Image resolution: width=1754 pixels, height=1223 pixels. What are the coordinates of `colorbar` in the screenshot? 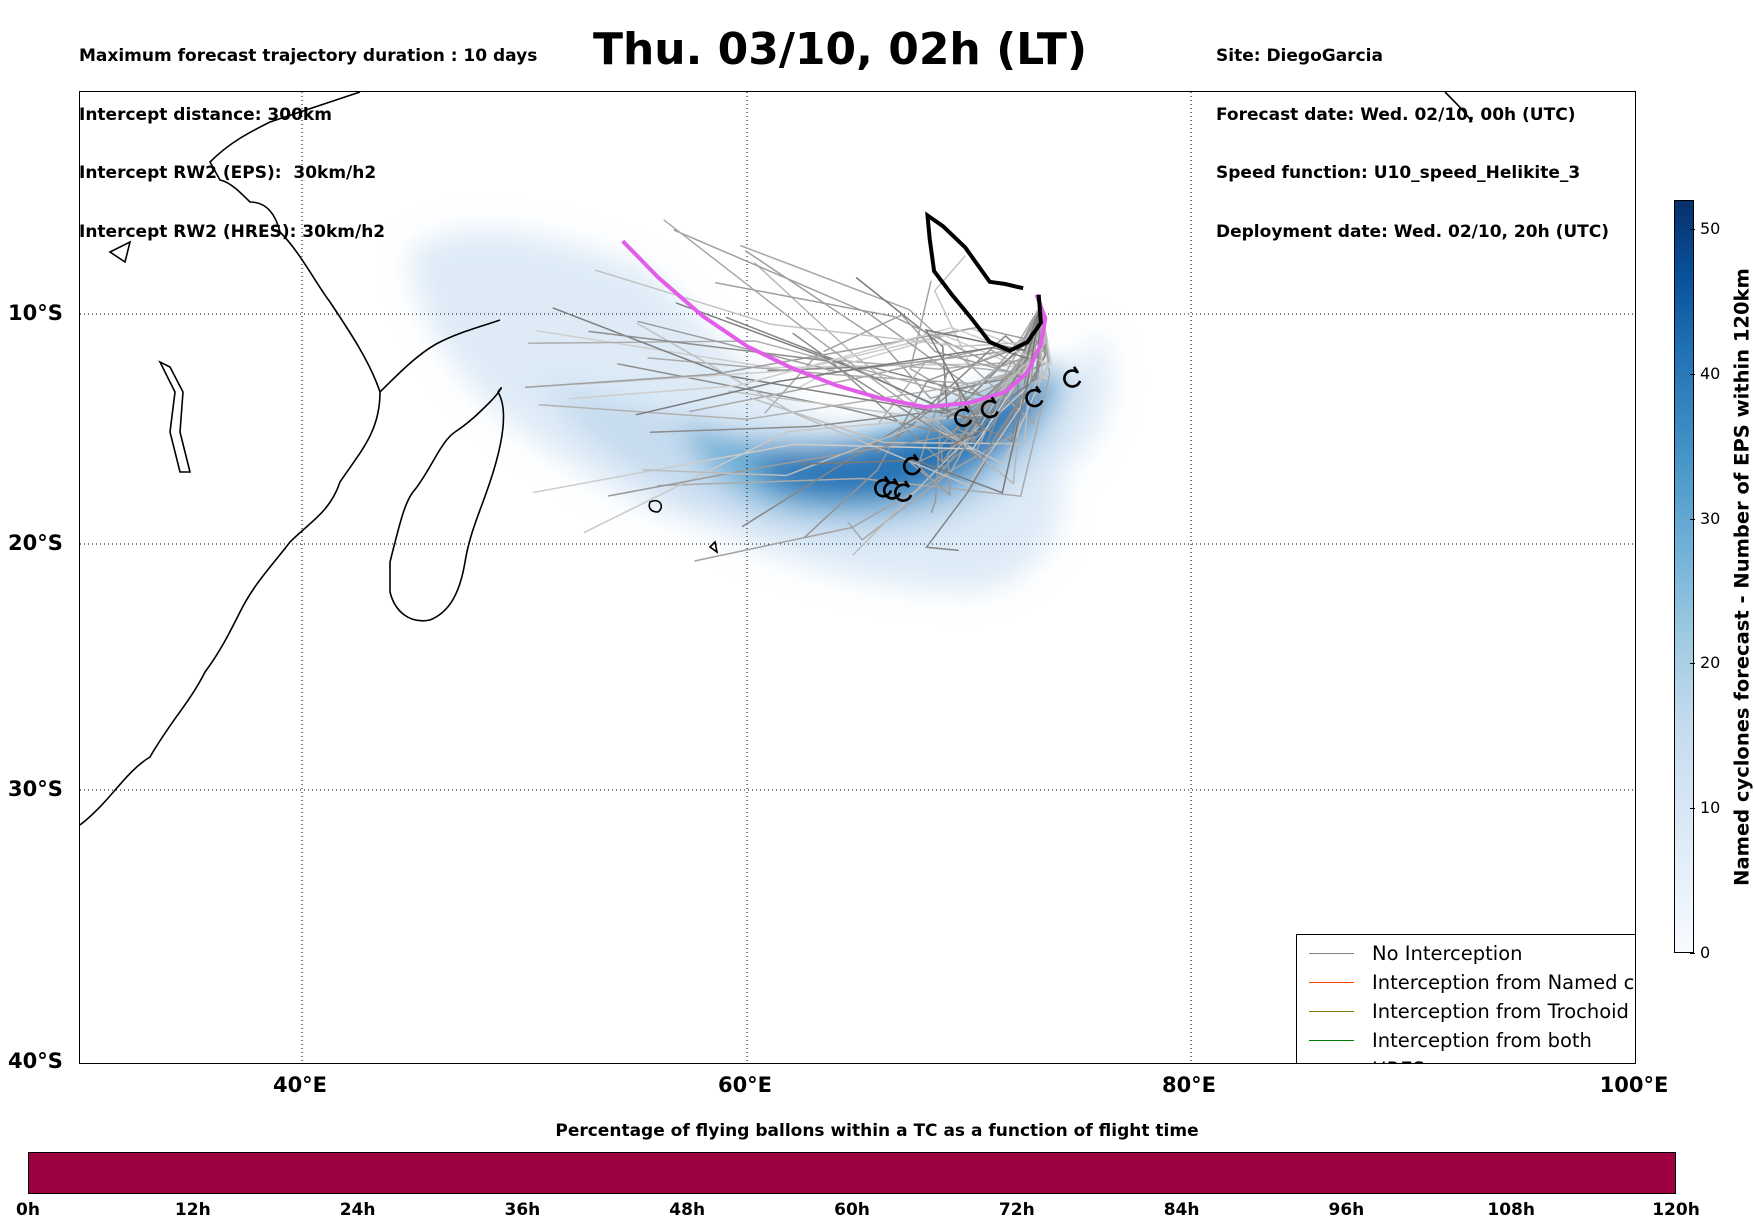 It's located at (1684, 576).